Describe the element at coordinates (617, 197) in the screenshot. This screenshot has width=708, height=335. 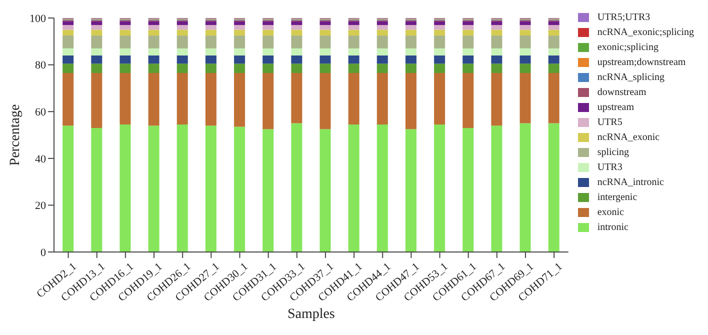
I see `legend-label: intergenic` at that location.